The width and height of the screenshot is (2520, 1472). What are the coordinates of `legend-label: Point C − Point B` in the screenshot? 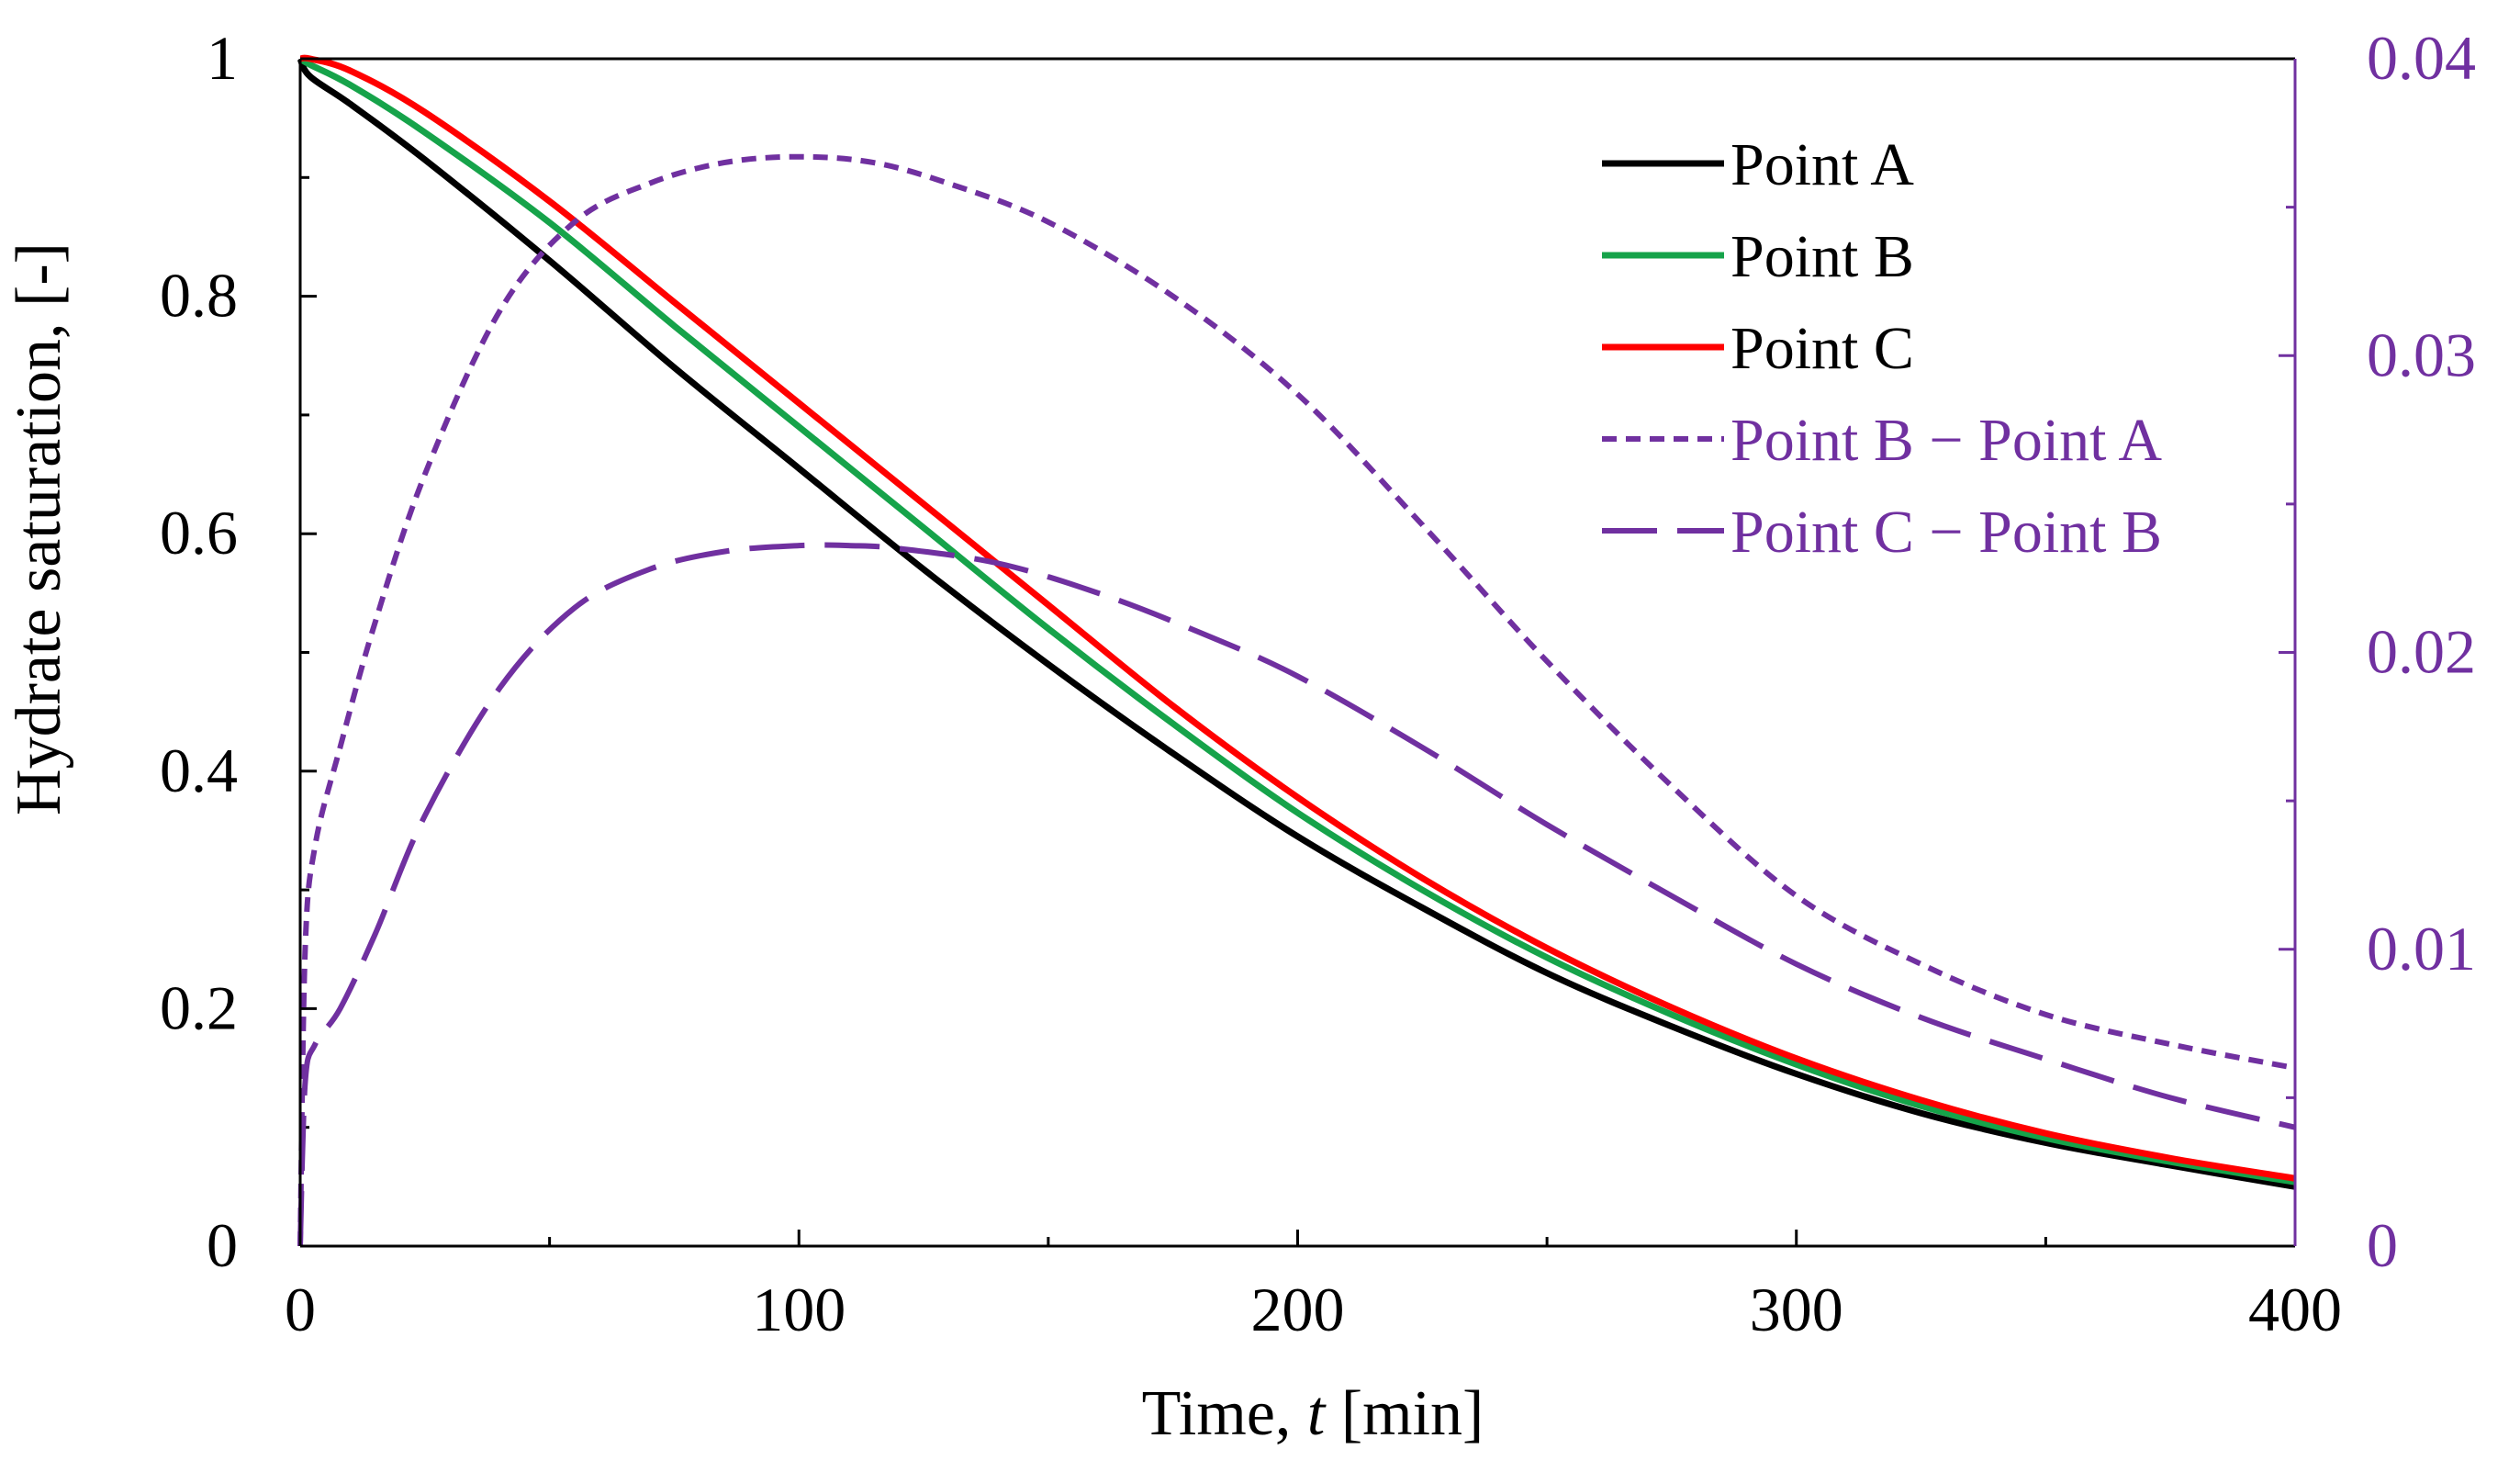 It's located at (1946, 532).